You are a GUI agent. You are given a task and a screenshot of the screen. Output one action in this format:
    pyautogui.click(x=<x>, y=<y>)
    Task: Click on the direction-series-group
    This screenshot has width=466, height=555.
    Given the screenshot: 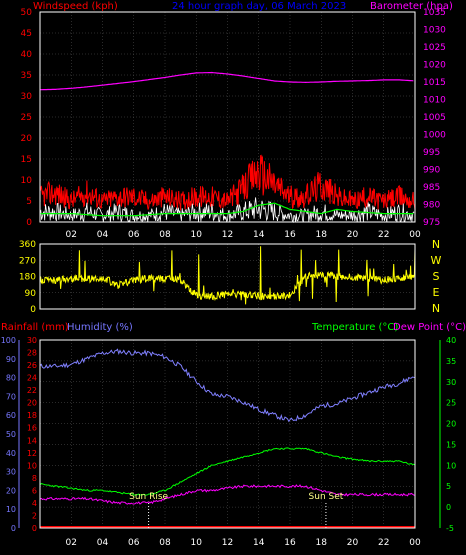 What is the action you would take?
    pyautogui.click(x=227, y=275)
    